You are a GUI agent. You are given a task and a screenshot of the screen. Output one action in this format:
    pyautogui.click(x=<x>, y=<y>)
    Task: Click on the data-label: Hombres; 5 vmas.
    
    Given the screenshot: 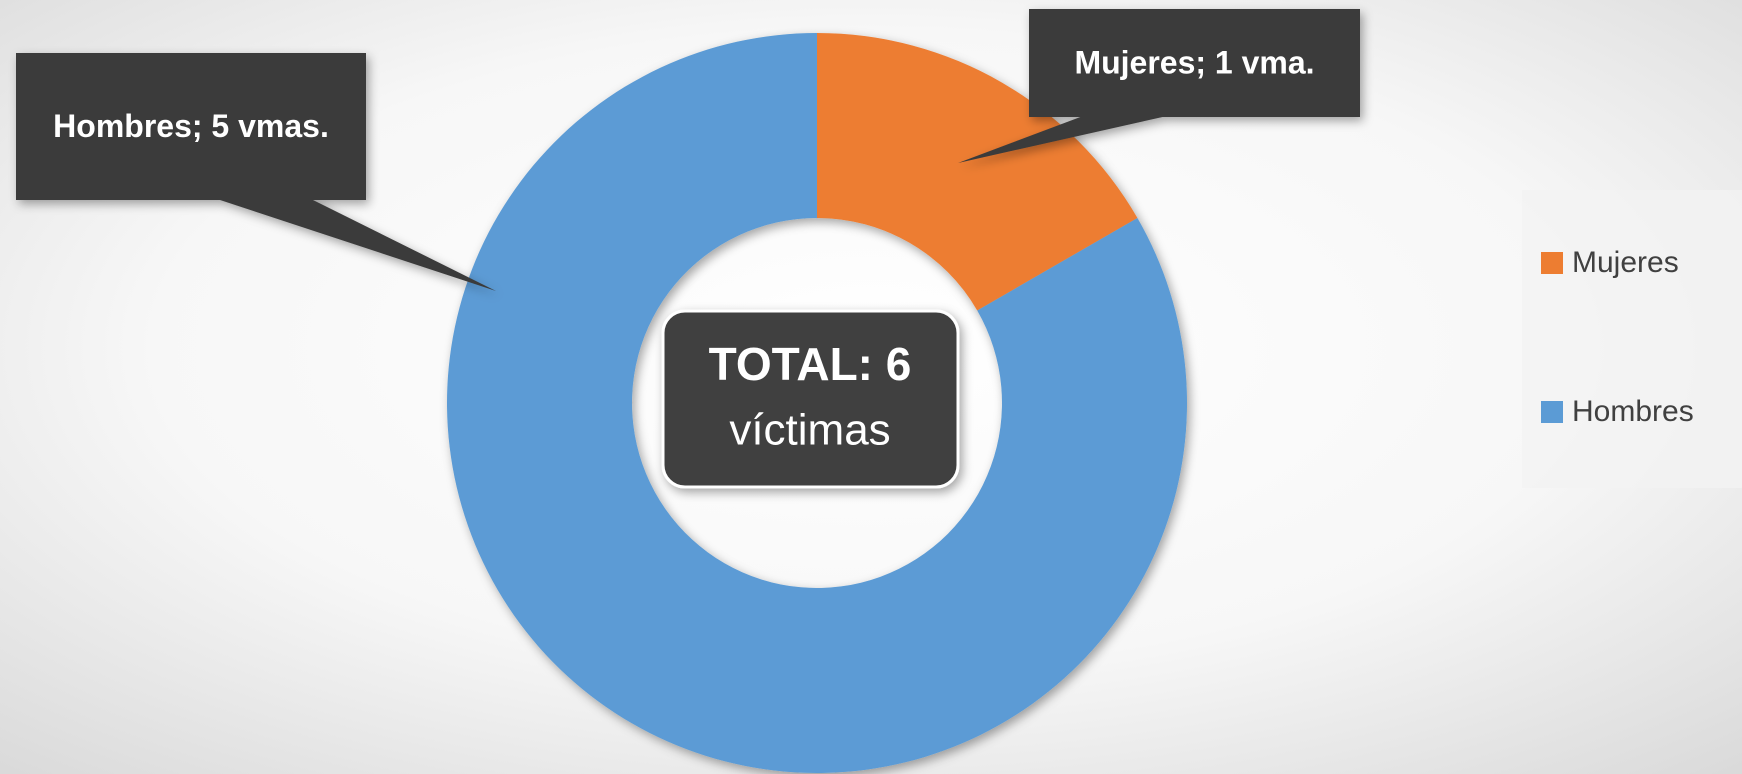 What is the action you would take?
    pyautogui.click(x=191, y=126)
    